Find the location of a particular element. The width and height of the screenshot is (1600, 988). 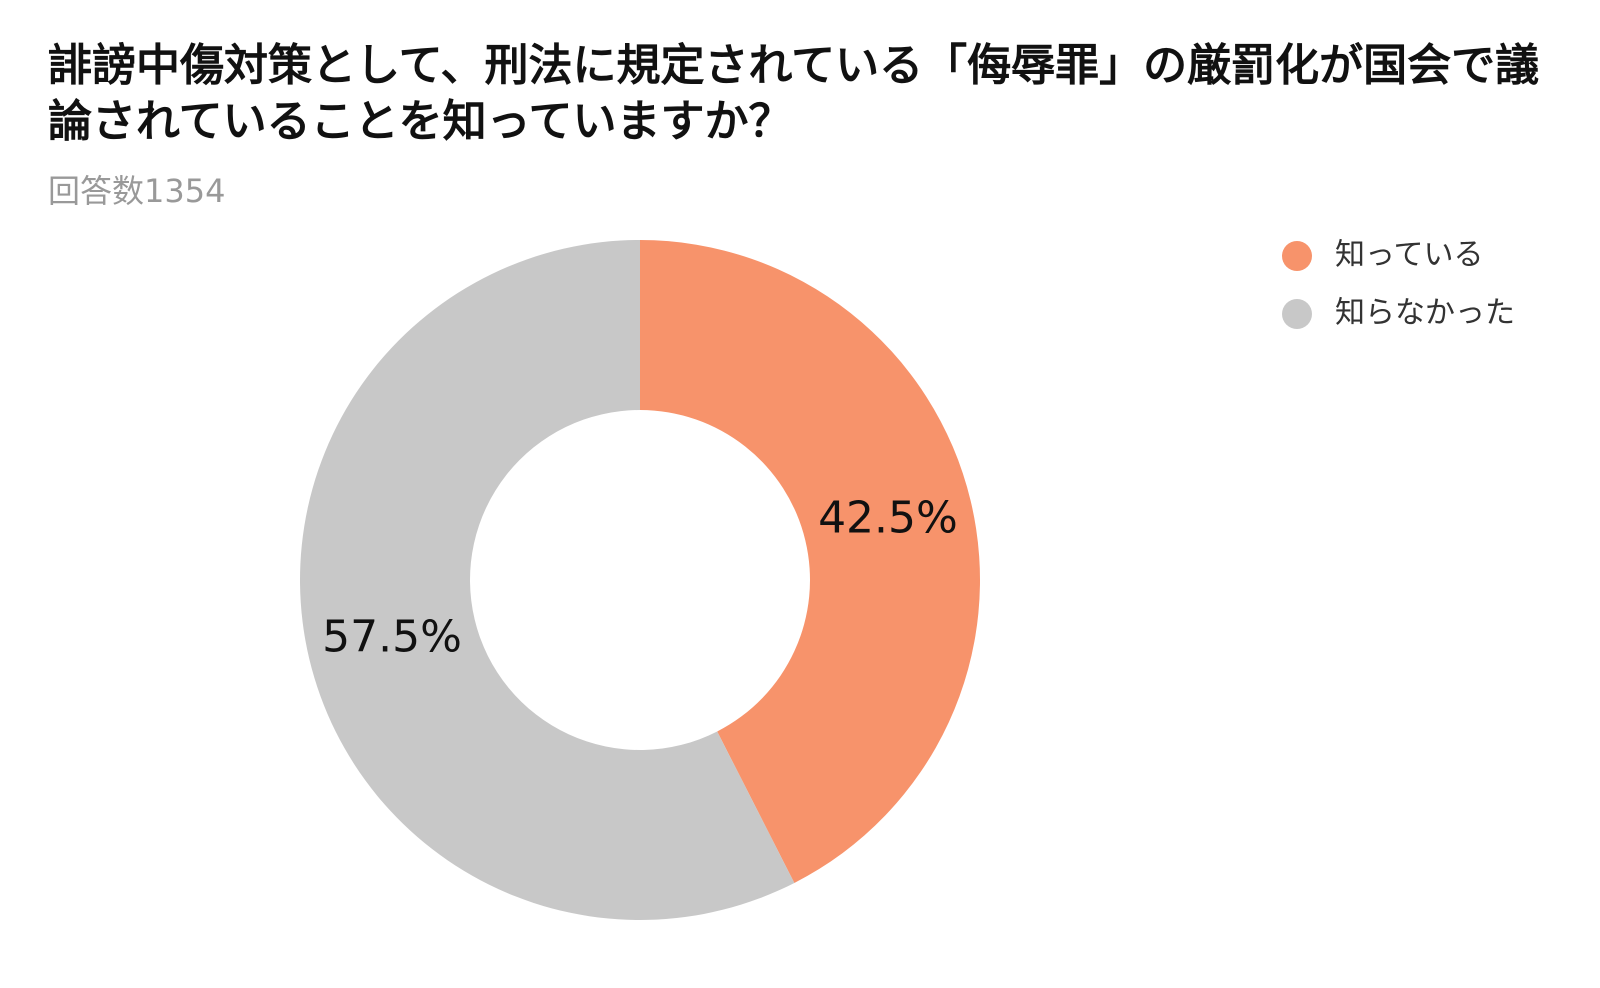

donut-slice is located at coordinates (810, 561).